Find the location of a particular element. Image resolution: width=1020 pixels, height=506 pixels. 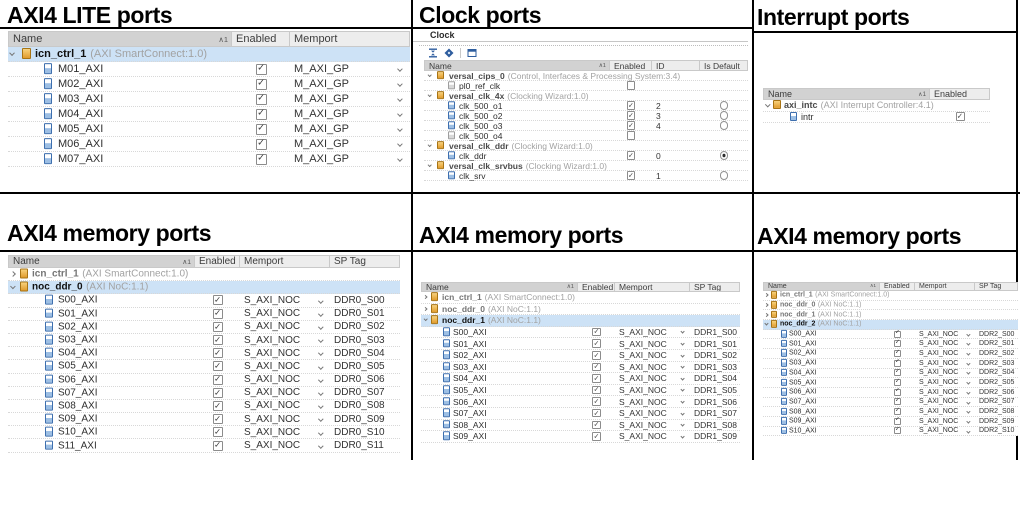

clock-tab: Clock is located at coordinates (442, 35).